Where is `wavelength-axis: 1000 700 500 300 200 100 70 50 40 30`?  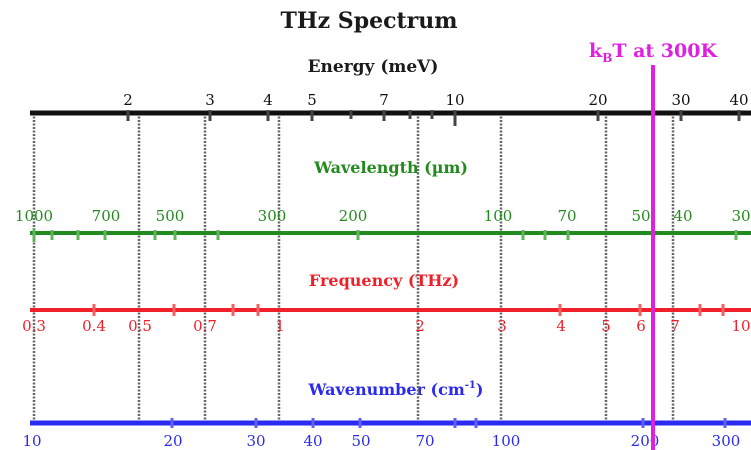
wavelength-axis: 1000 700 500 300 200 100 70 50 40 30 is located at coordinates (383, 224).